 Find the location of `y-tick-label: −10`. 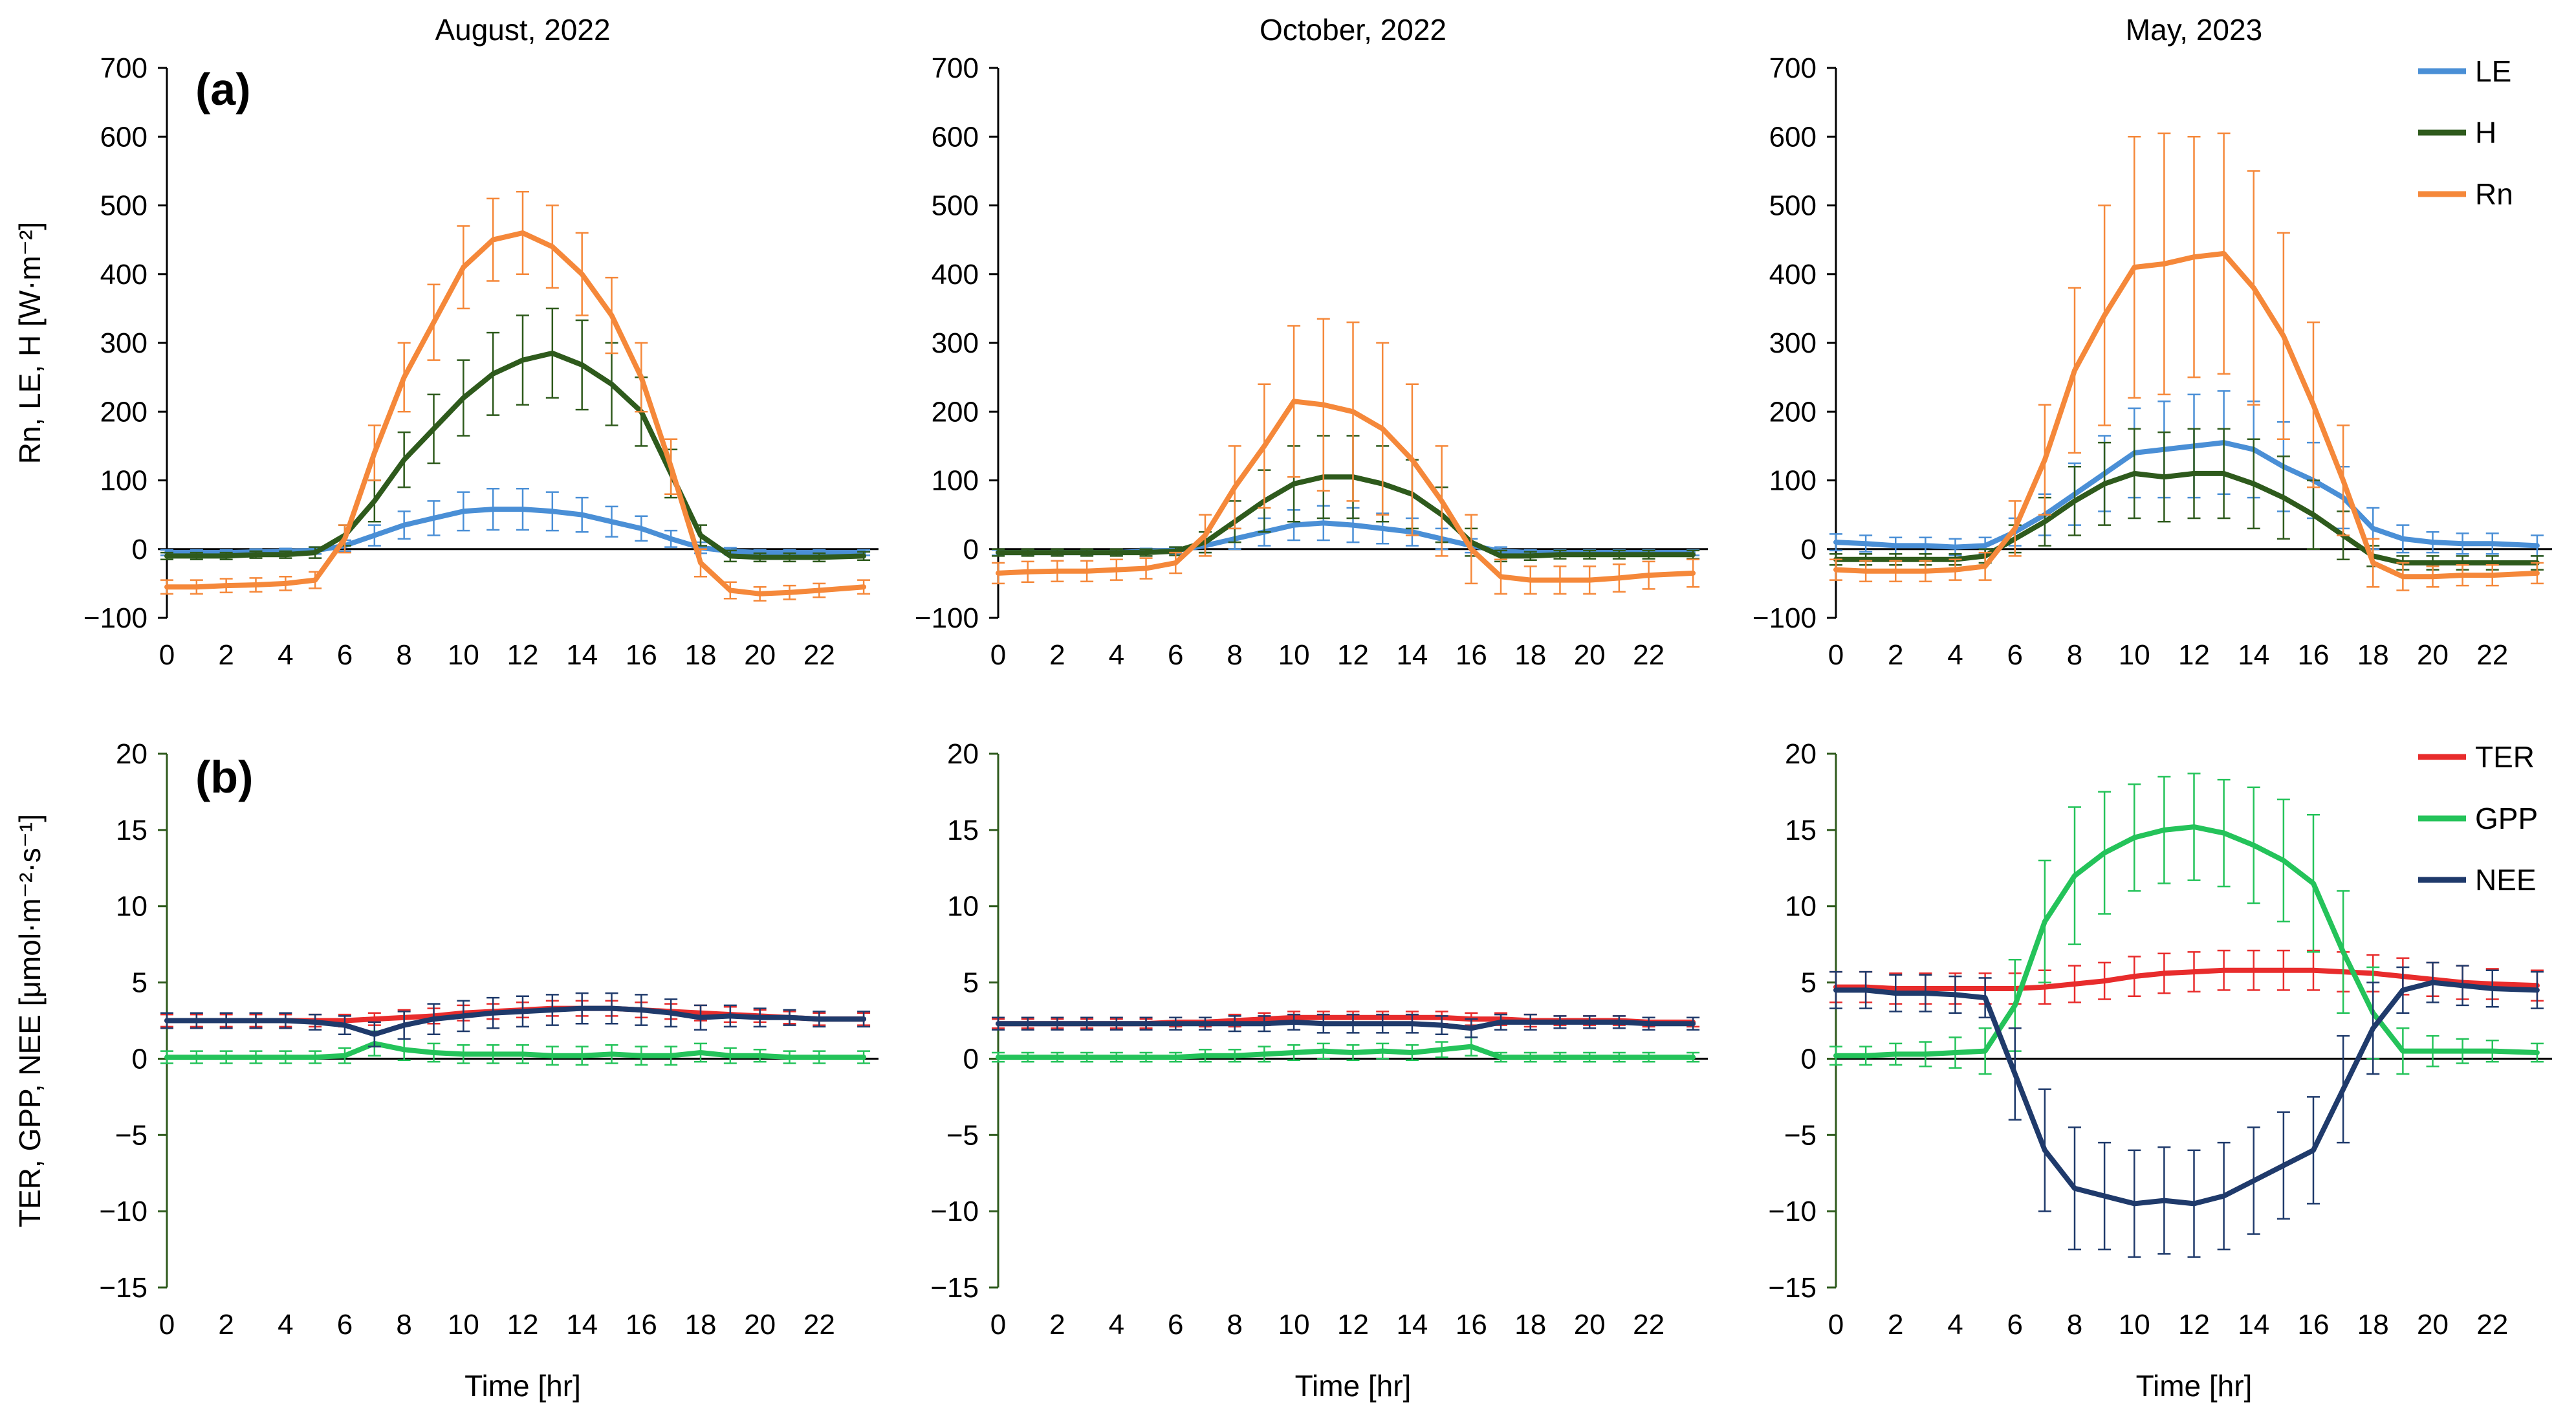

y-tick-label: −10 is located at coordinates (1792, 1212).